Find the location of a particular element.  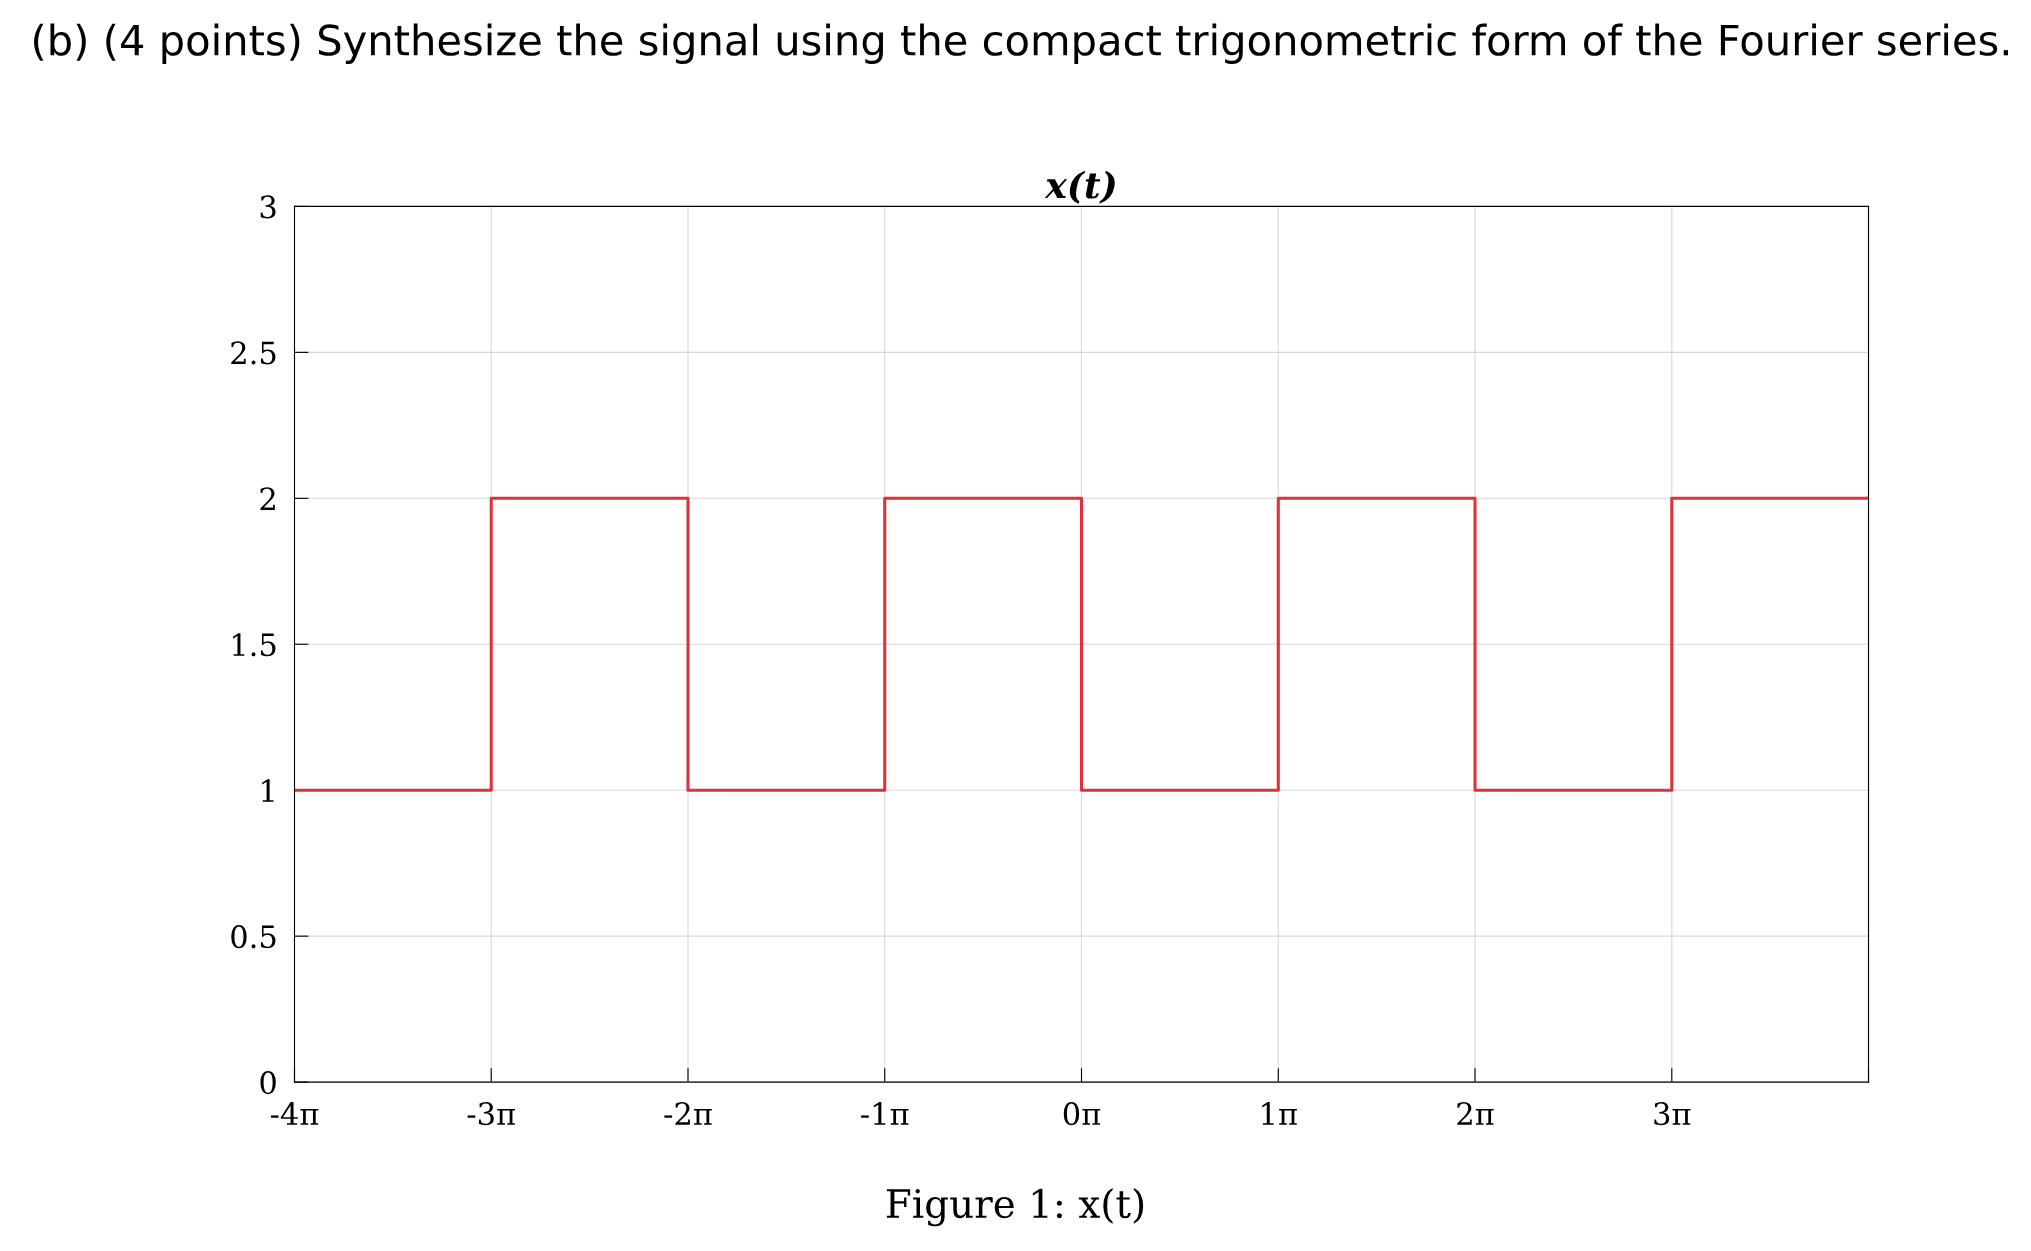

y-tick-label: 2.5 is located at coordinates (253, 353).